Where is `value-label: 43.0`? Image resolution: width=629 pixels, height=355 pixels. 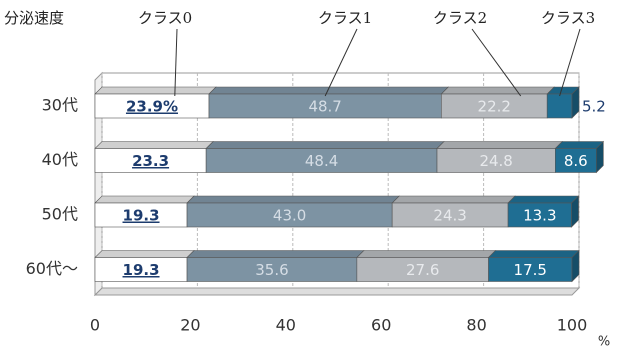 value-label: 43.0 is located at coordinates (289, 216).